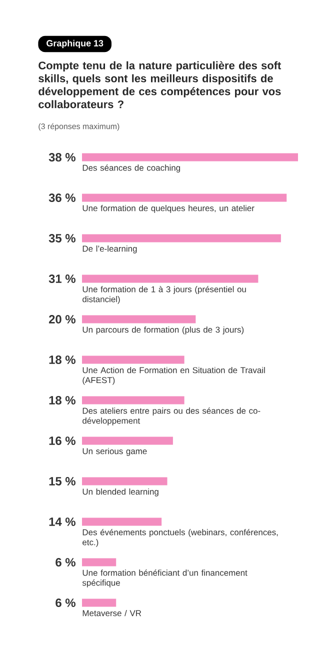 The image size is (336, 653). What do you see at coordinates (160, 84) in the screenshot?
I see `chart-title: Compte tenu de la nature particulière des soft skills, quels sont les meilleurs dispositifs de développement de ces compétences pour vos collaborateurs ?` at bounding box center [160, 84].